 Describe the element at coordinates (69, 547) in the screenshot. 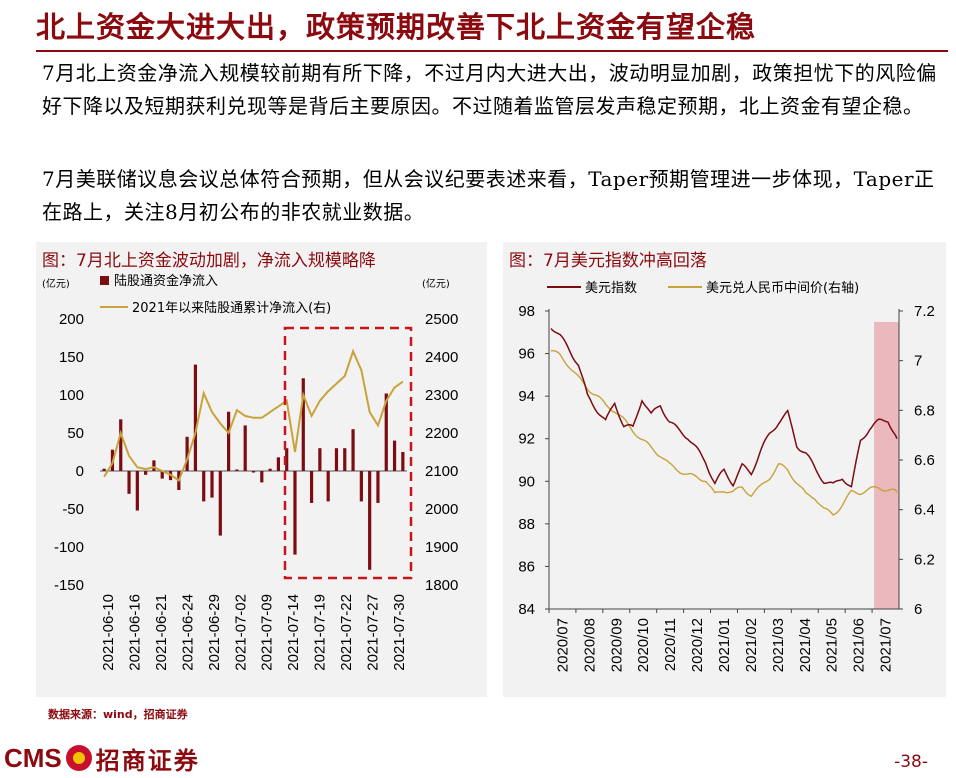

I see `y-tick-label: -100` at that location.